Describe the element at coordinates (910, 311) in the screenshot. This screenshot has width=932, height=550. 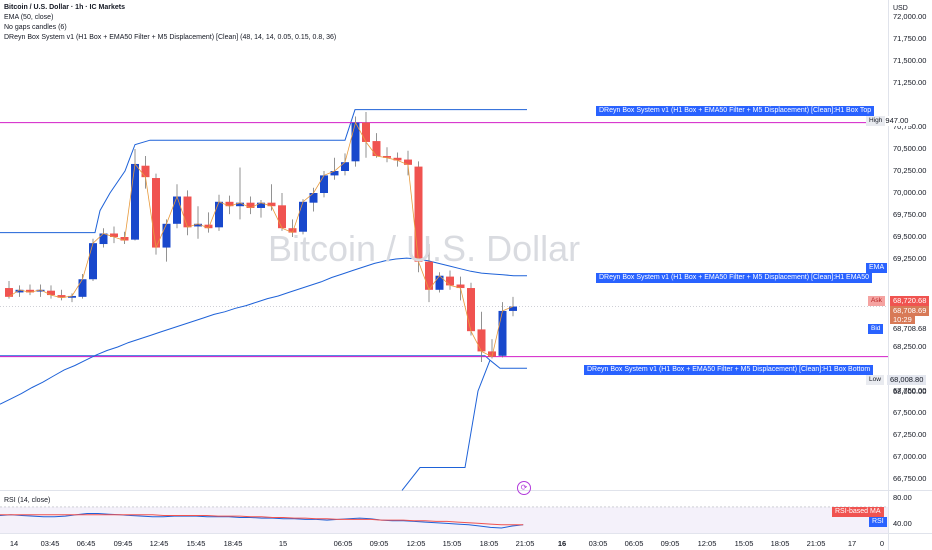
I see `last-price-tag: 68,708.69` at that location.